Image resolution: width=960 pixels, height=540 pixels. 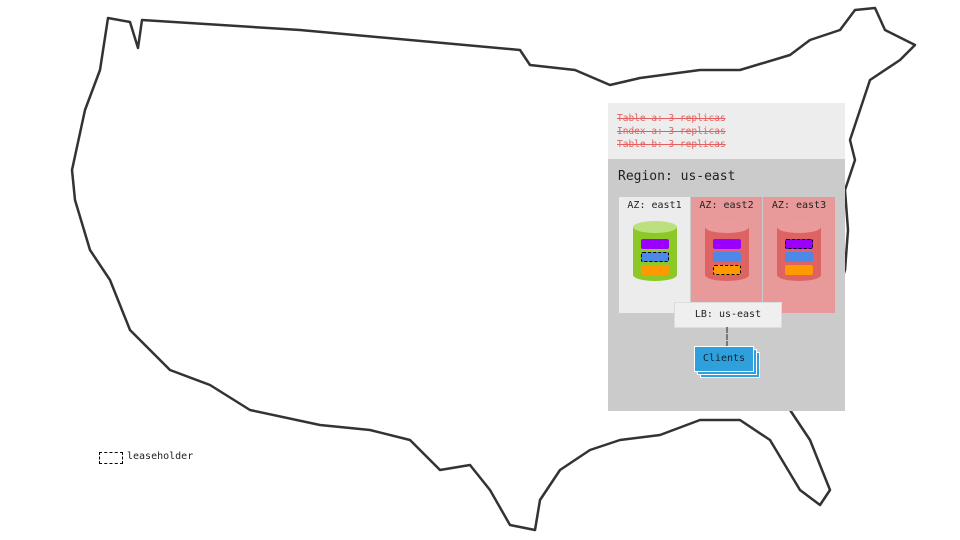 What do you see at coordinates (677, 176) in the screenshot?
I see `region-label: Region: us-east` at bounding box center [677, 176].